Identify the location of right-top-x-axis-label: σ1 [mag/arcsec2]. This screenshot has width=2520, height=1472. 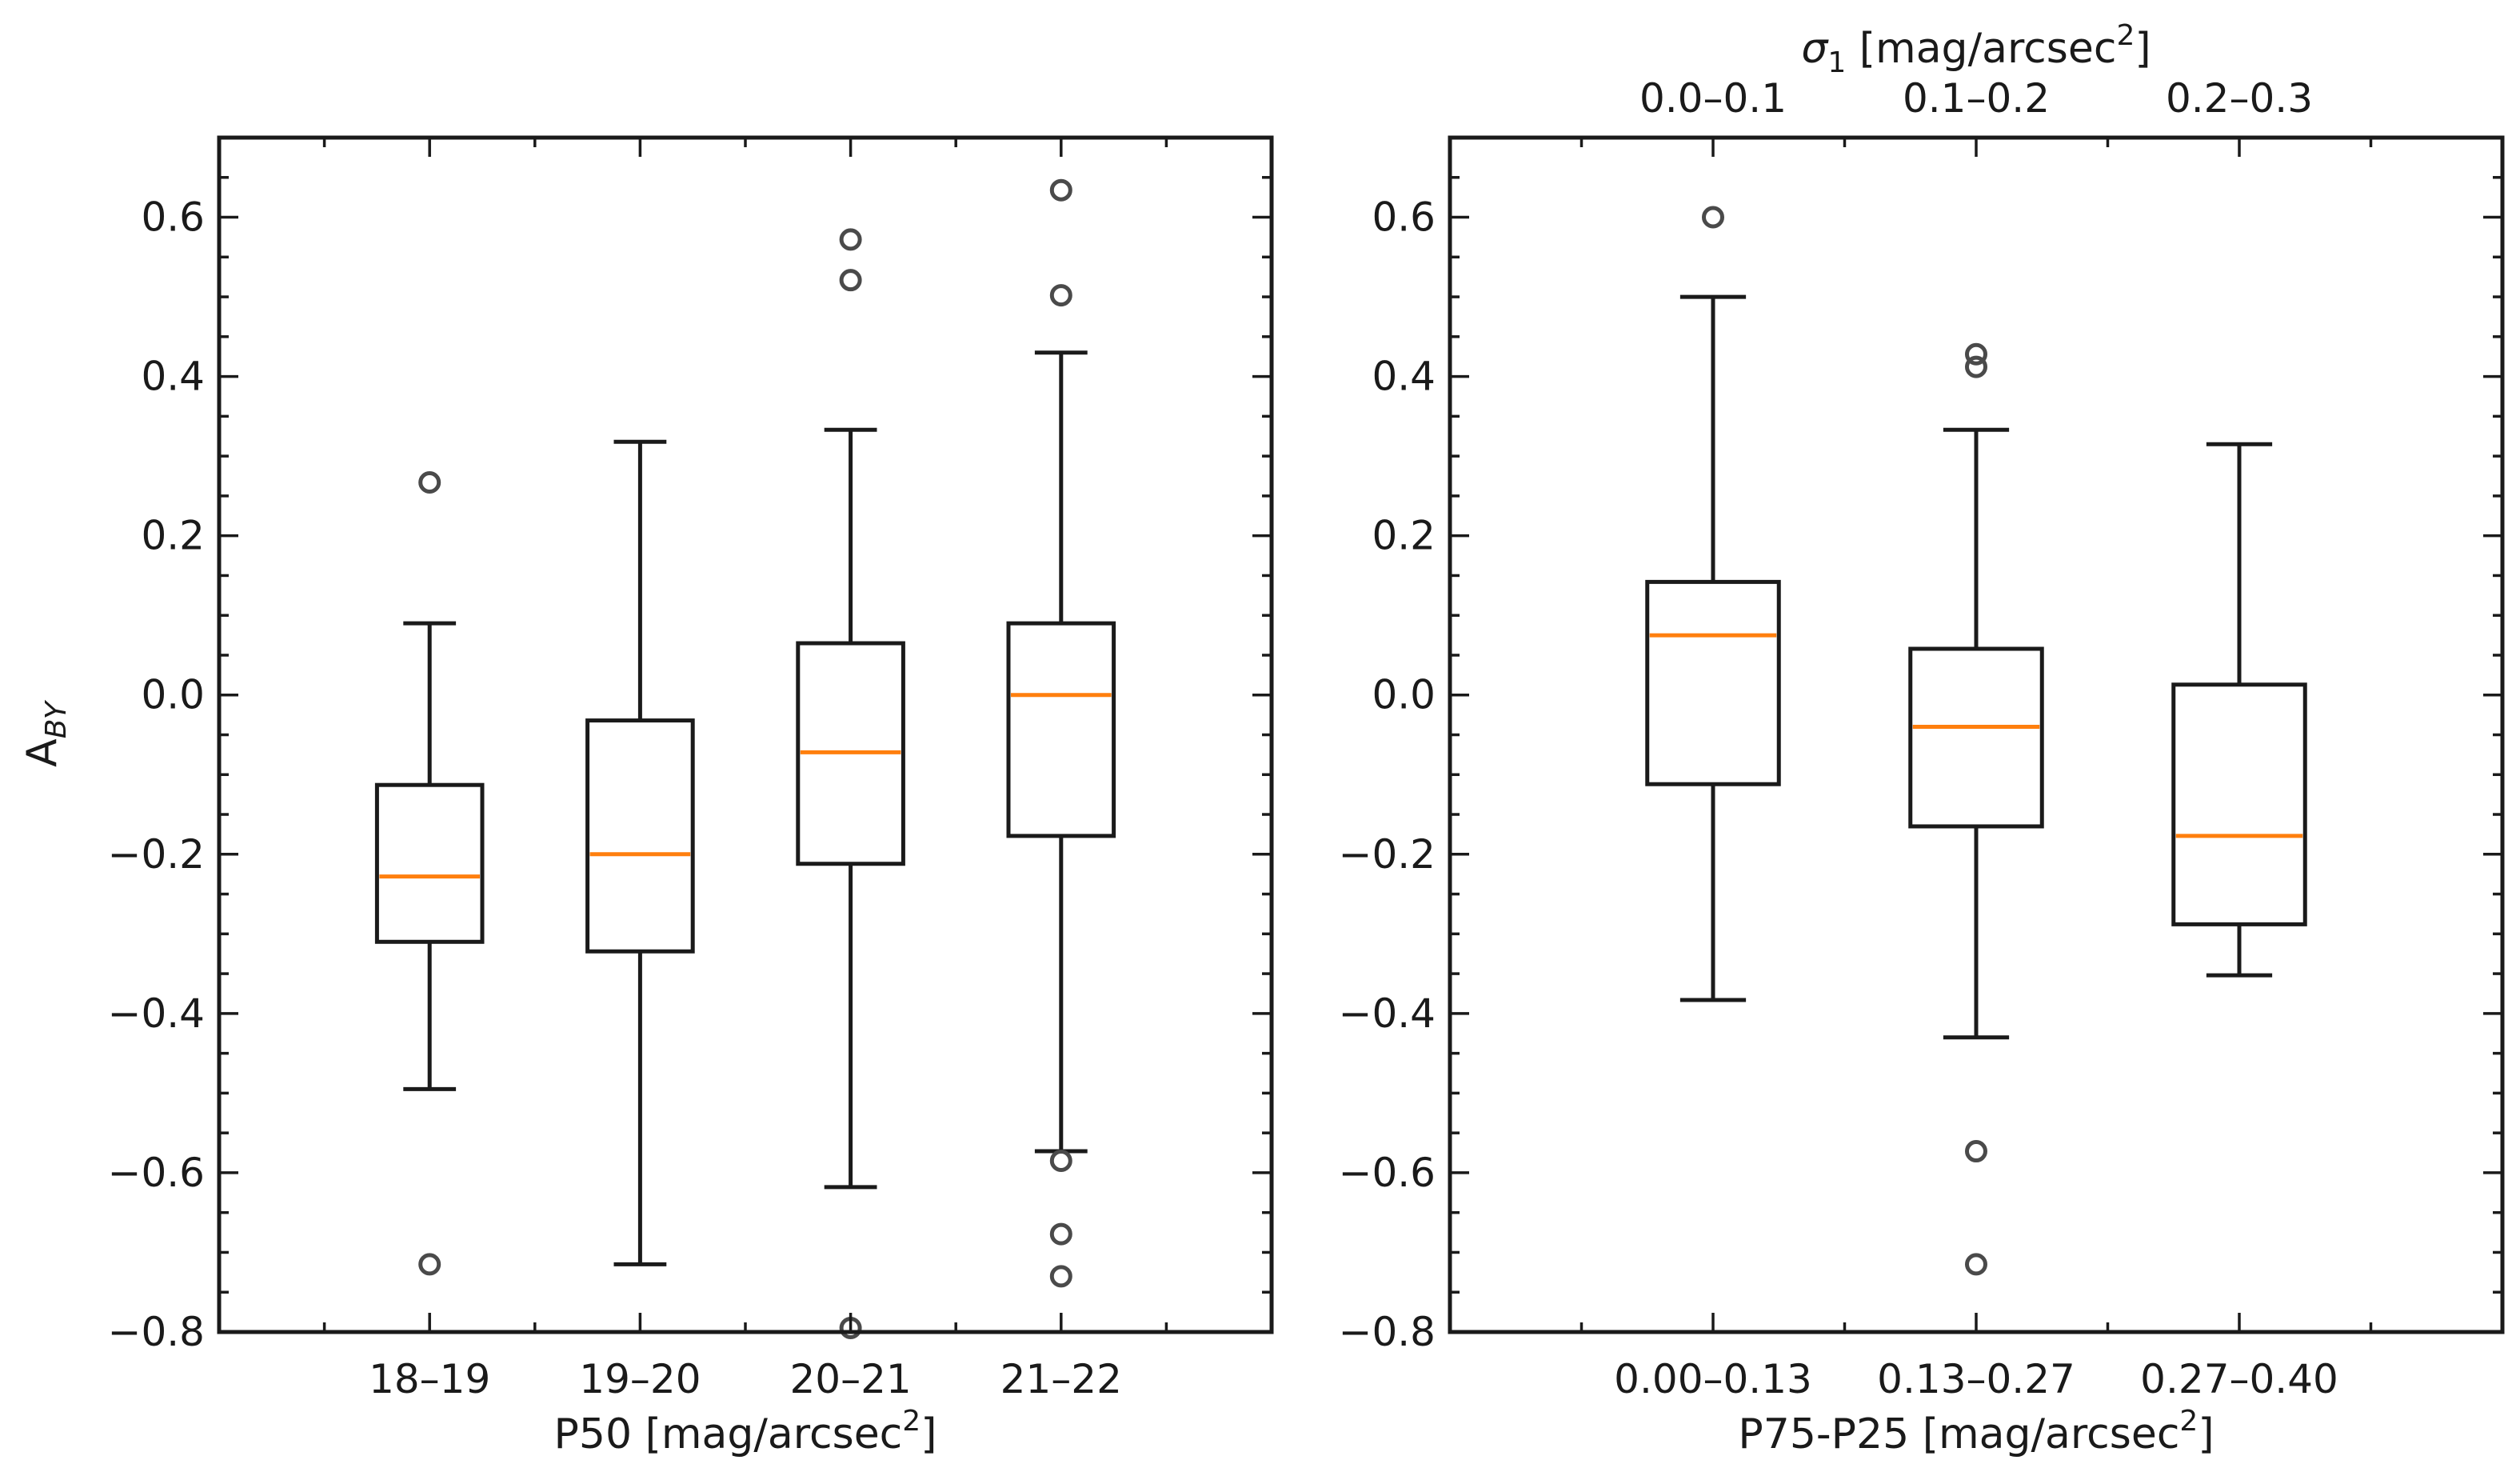
(1976, 49).